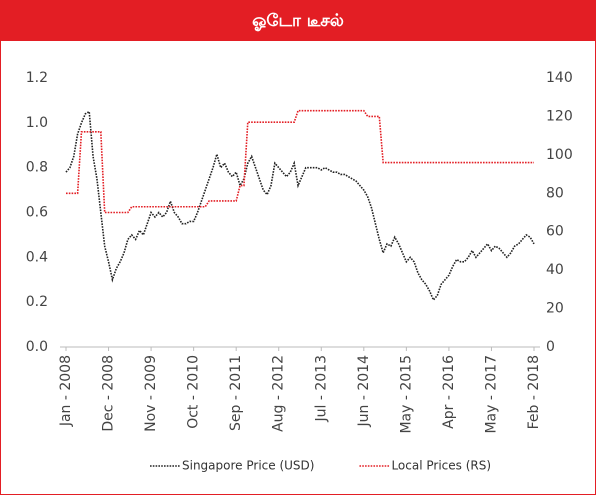  Describe the element at coordinates (555, 232) in the screenshot. I see `y2-tick-label: 60` at that location.